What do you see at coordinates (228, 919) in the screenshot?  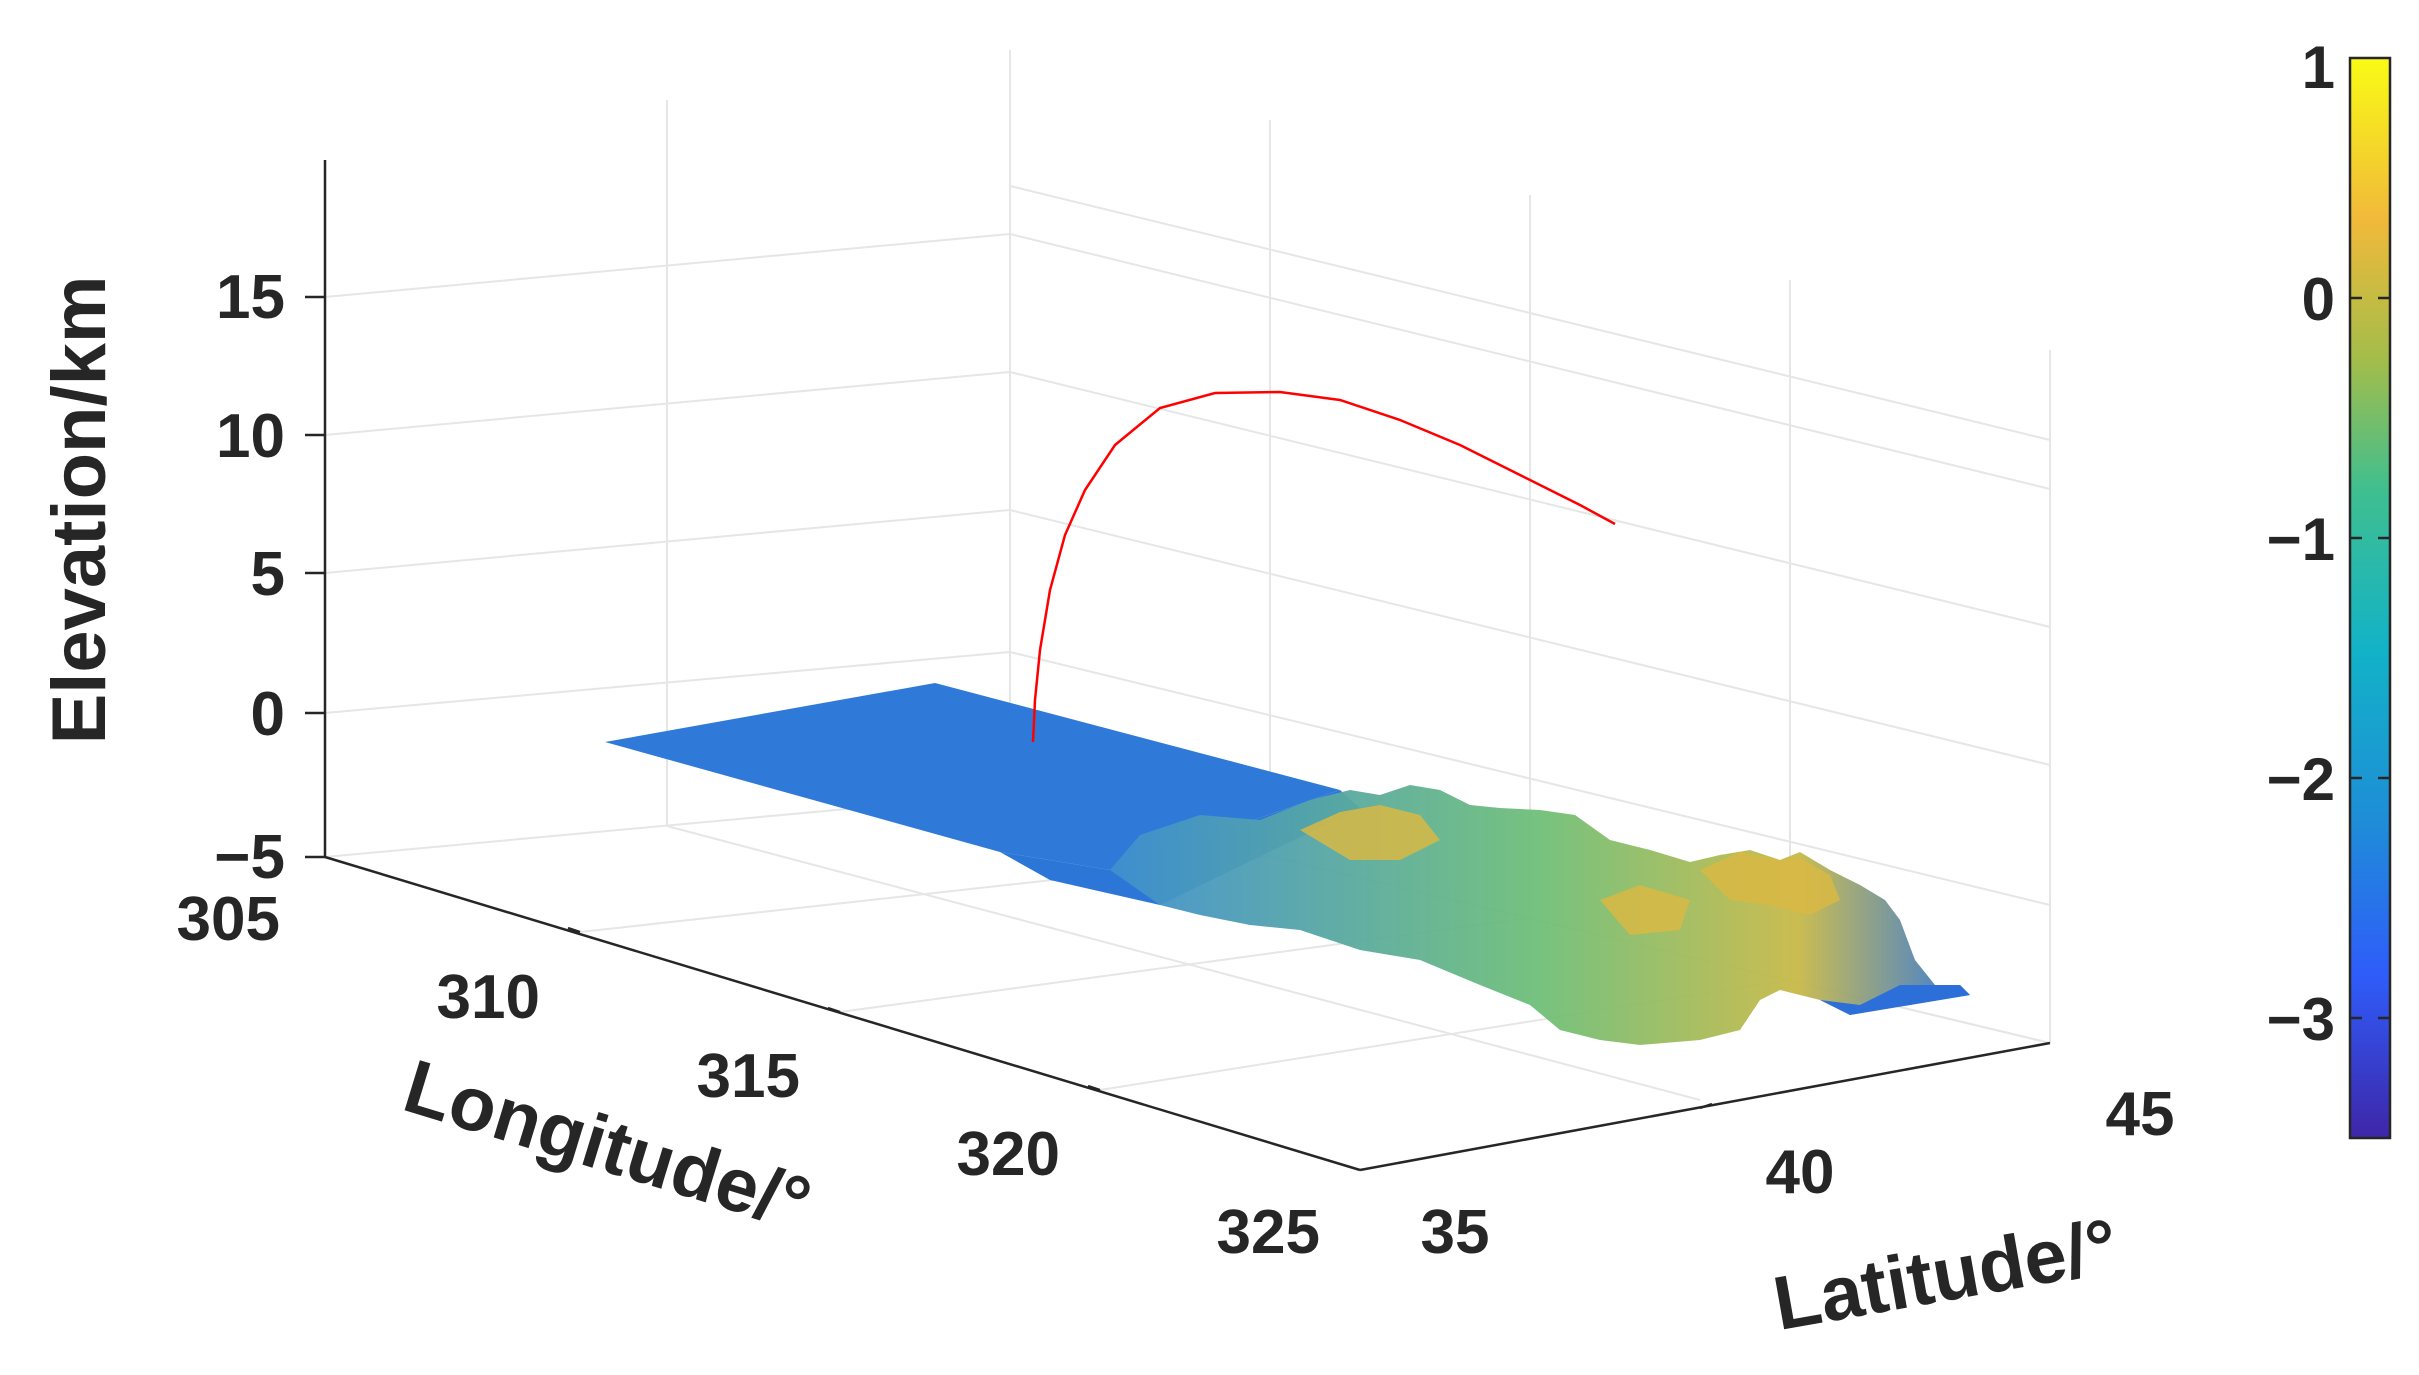 I see `x-tick-label: 305` at bounding box center [228, 919].